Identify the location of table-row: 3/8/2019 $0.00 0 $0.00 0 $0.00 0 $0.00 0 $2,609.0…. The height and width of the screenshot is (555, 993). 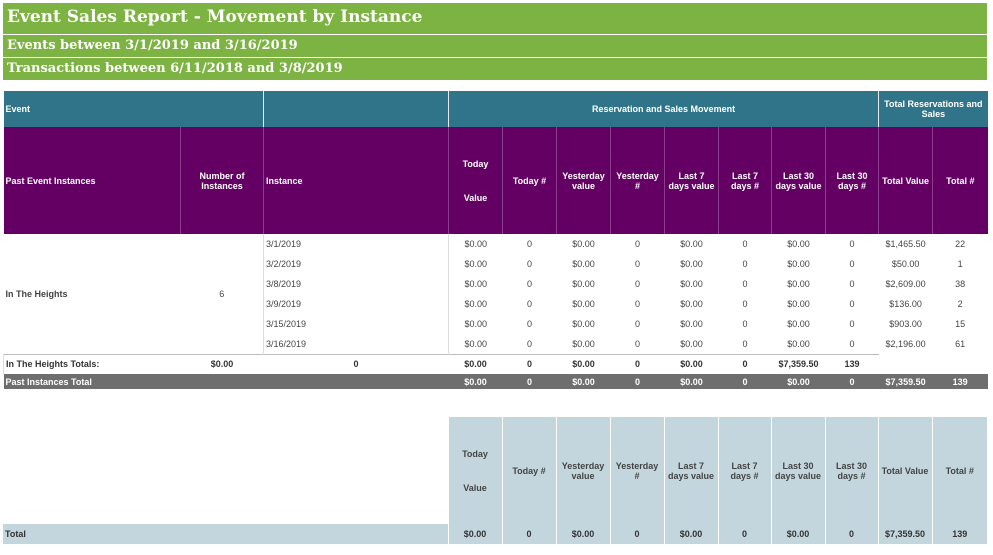
(496, 284).